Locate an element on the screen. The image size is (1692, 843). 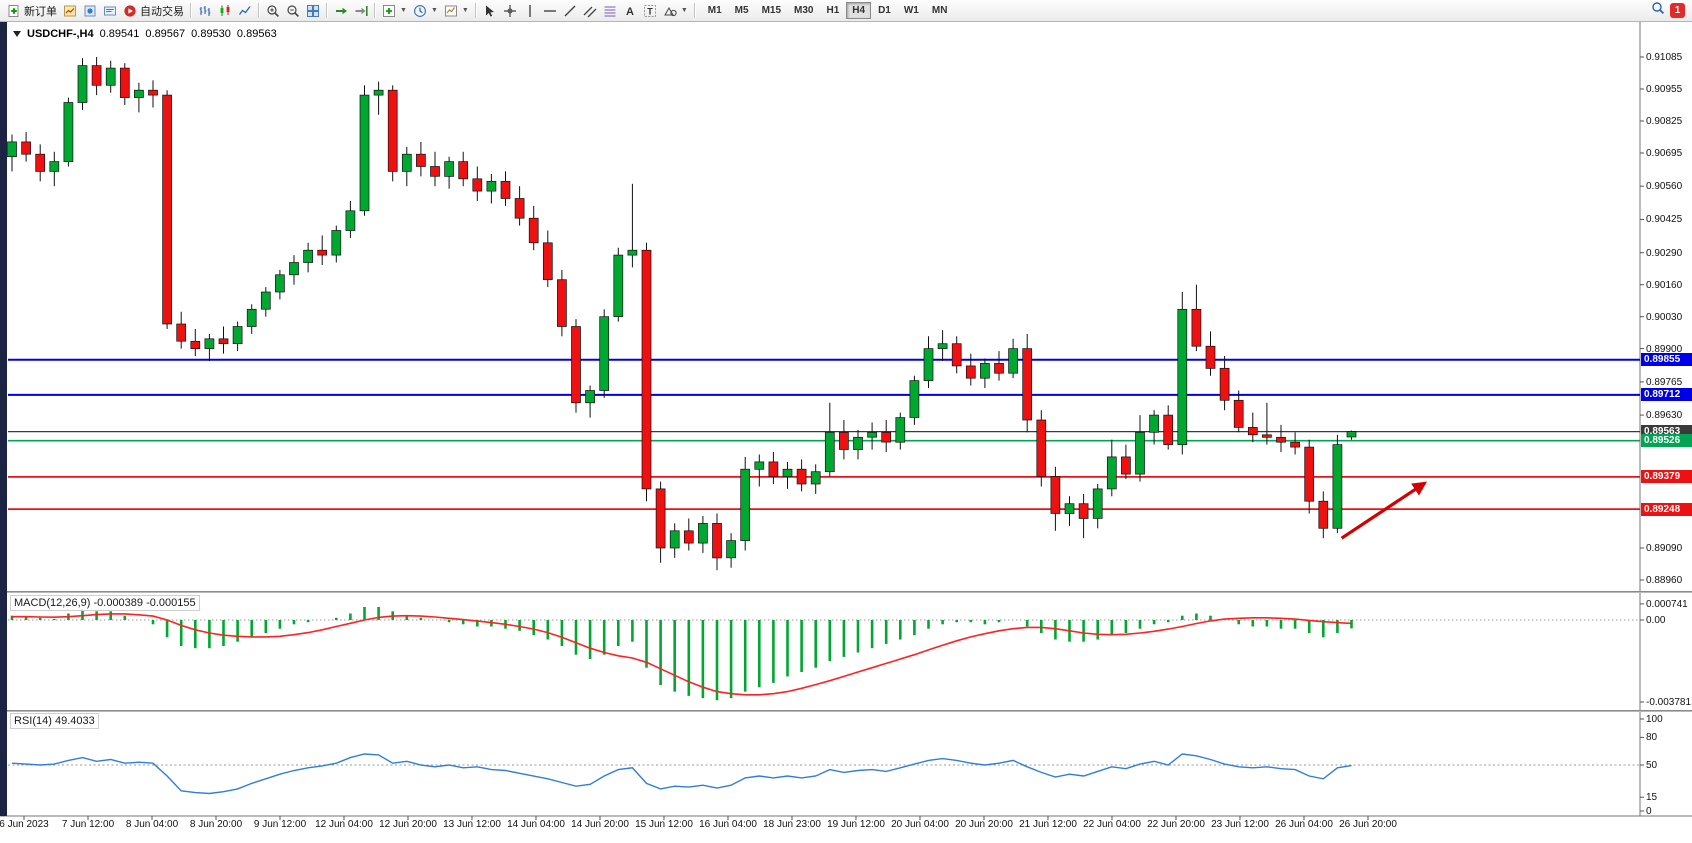
navigator-button is located at coordinates (90, 11).